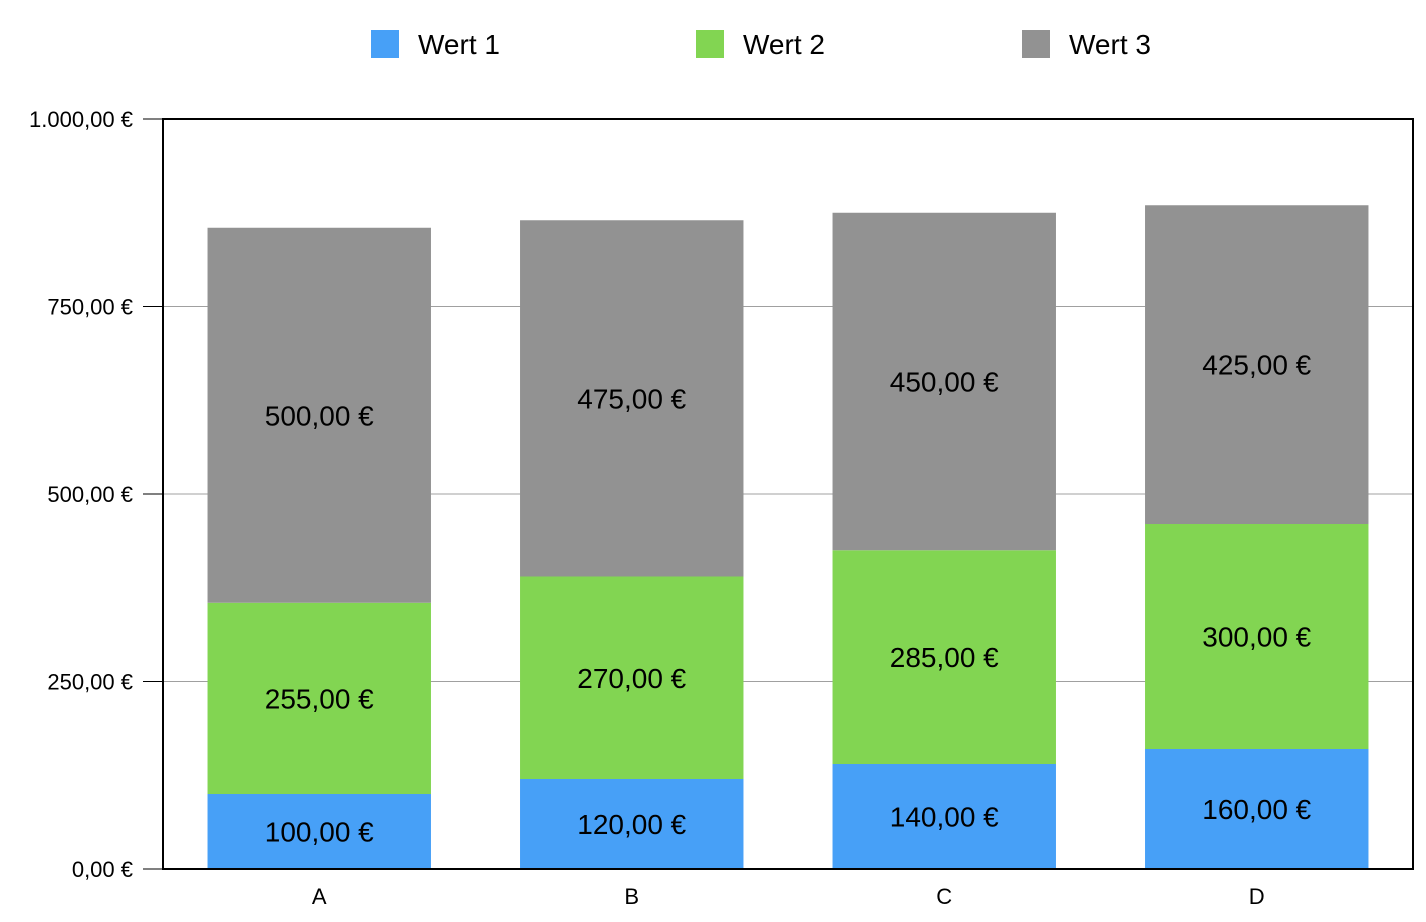 The image size is (1426, 922). I want to click on data-label-wert-1-a: 100,00 €, so click(319, 832).